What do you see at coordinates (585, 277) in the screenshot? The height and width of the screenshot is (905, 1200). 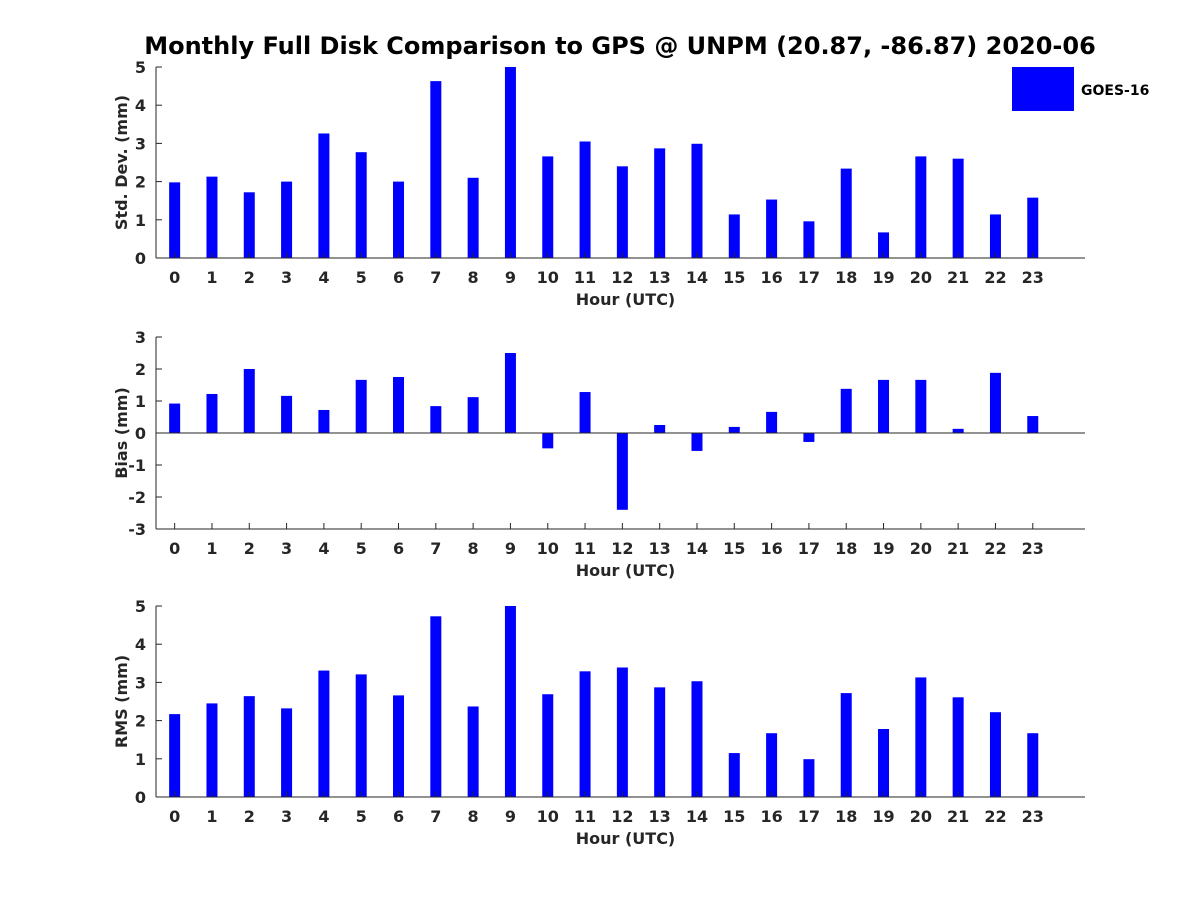 I see `x-tick-label: 11` at bounding box center [585, 277].